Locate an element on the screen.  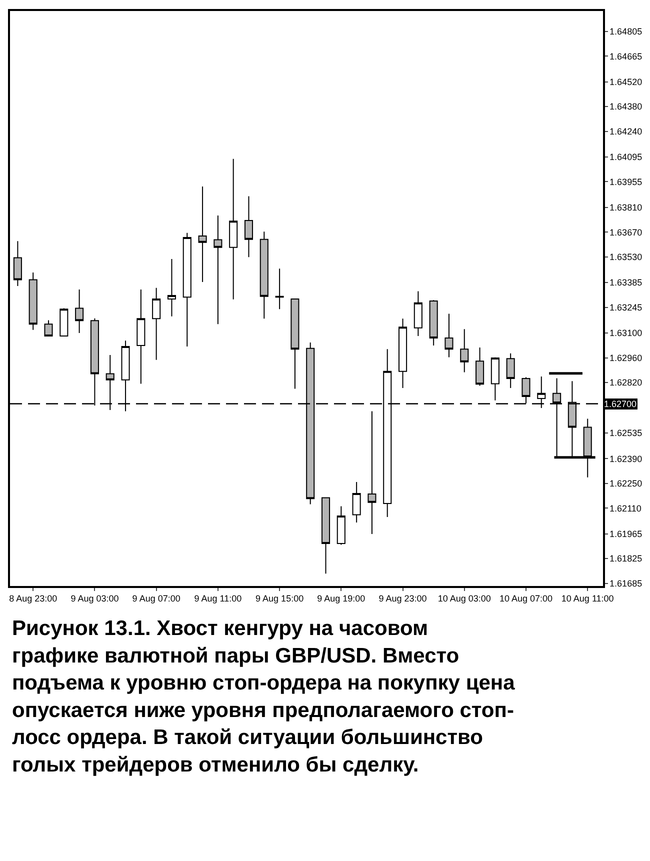
y-tick-label: 1.62535 is located at coordinates (626, 433).